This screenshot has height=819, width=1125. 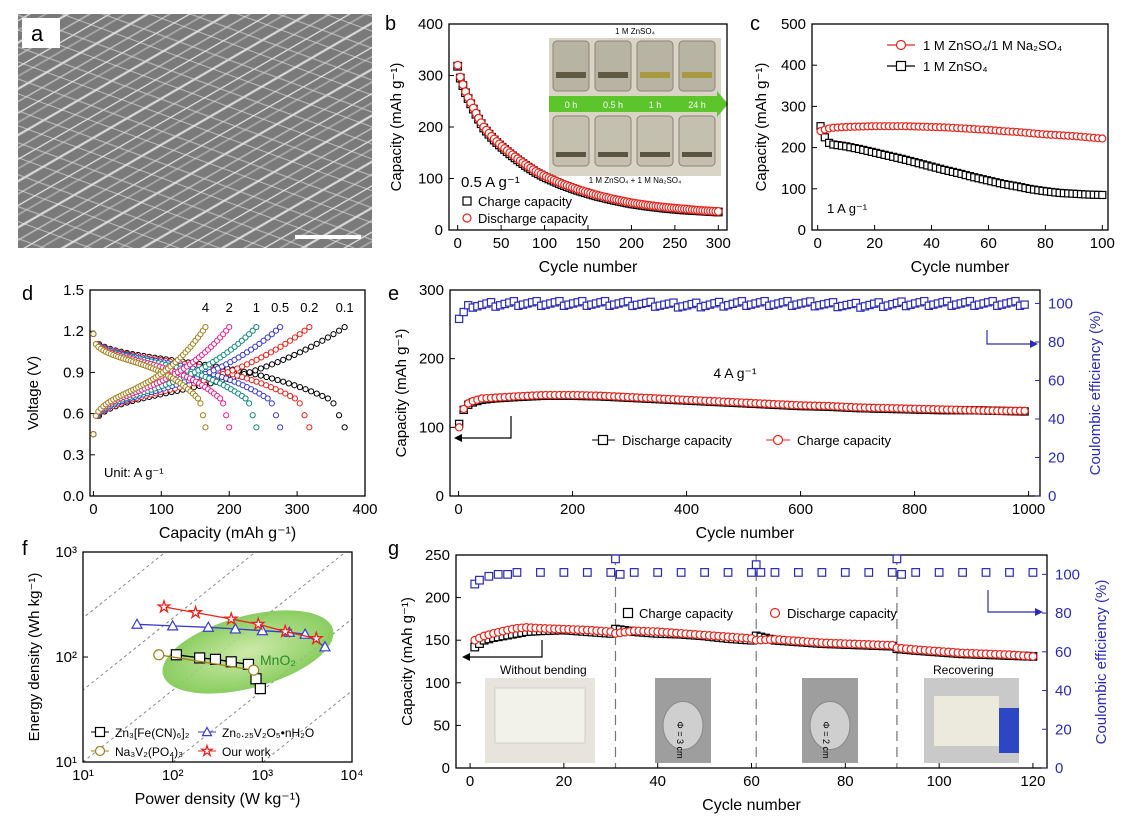 What do you see at coordinates (588, 267) in the screenshot?
I see `x-axis-label: Cycle number` at bounding box center [588, 267].